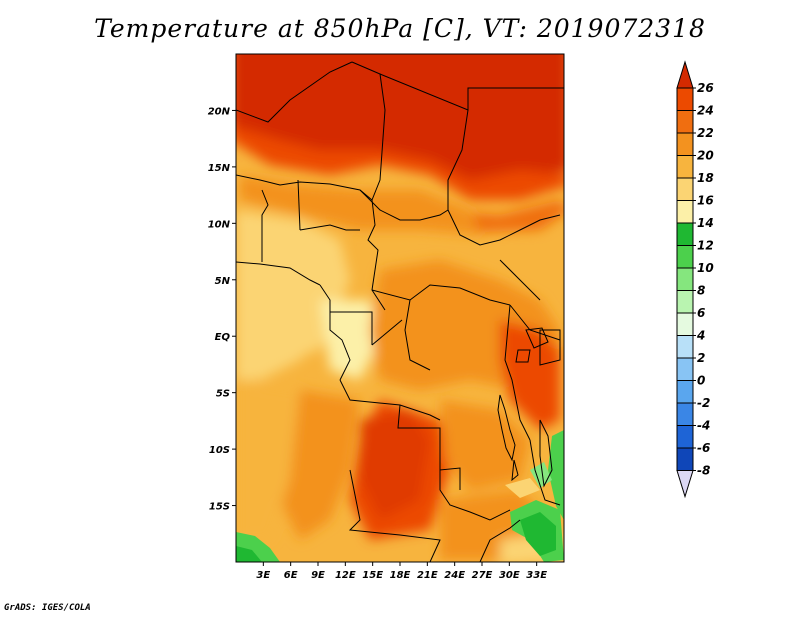 The image size is (800, 618). I want to click on colorbar-label: 4, so click(700, 336).